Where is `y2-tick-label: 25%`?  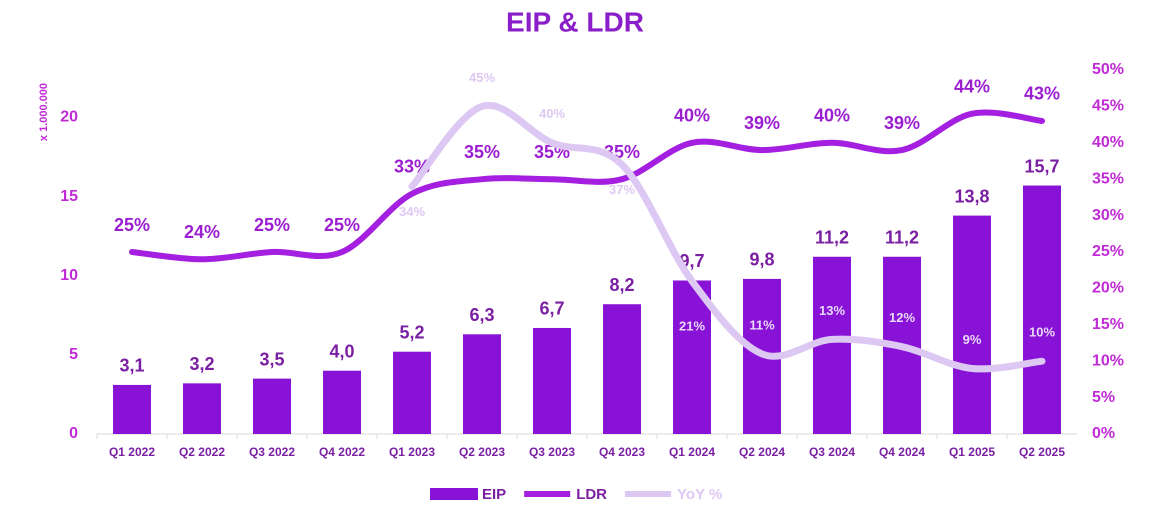 y2-tick-label: 25% is located at coordinates (1108, 251).